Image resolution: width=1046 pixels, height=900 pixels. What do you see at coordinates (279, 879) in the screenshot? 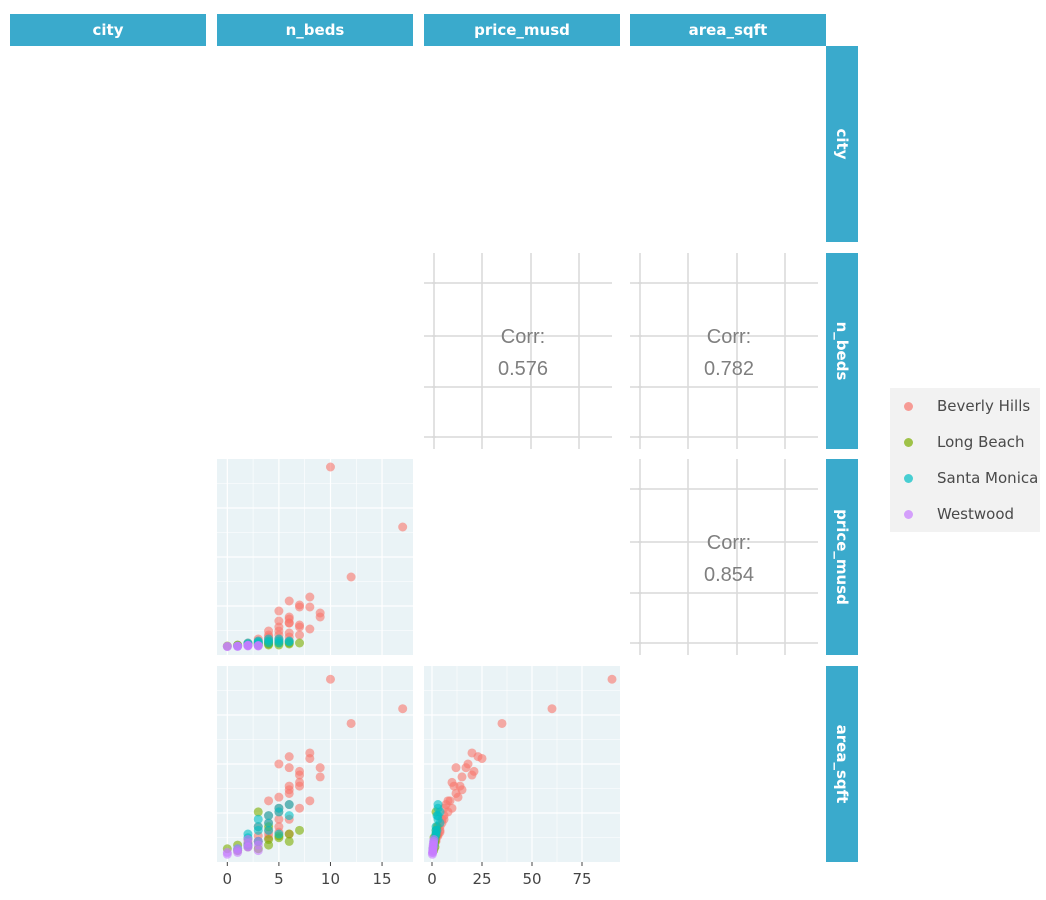
I see `x-axis-tick-label: 5` at bounding box center [279, 879].